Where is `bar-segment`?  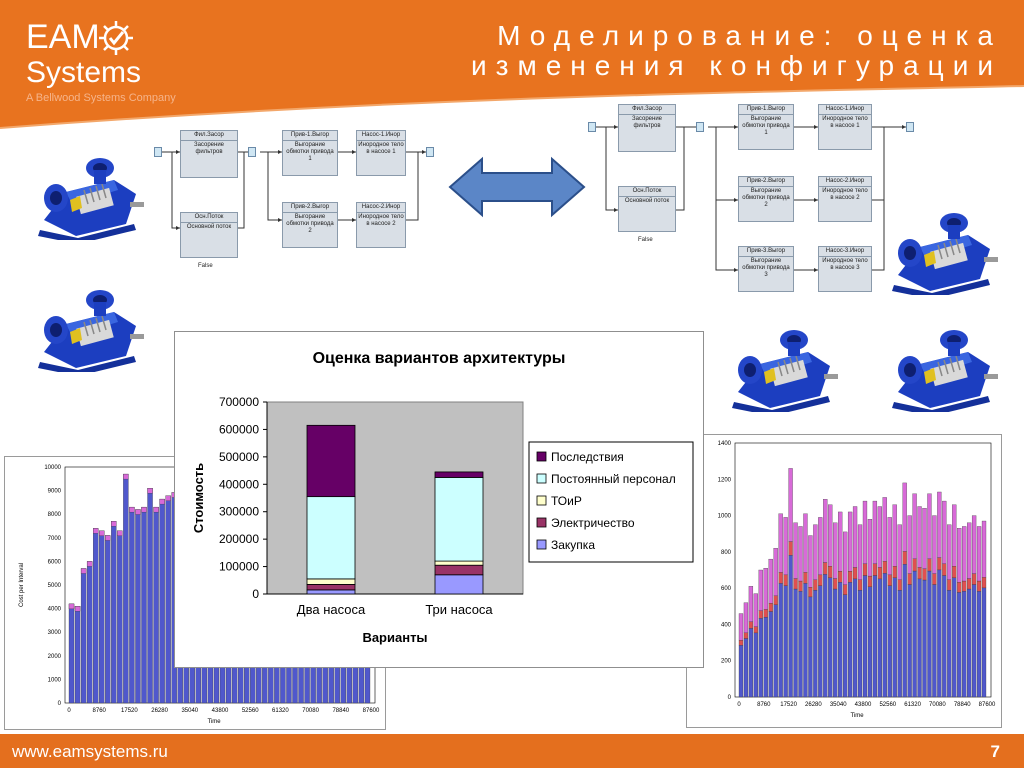 bar-segment is located at coordinates (331, 581).